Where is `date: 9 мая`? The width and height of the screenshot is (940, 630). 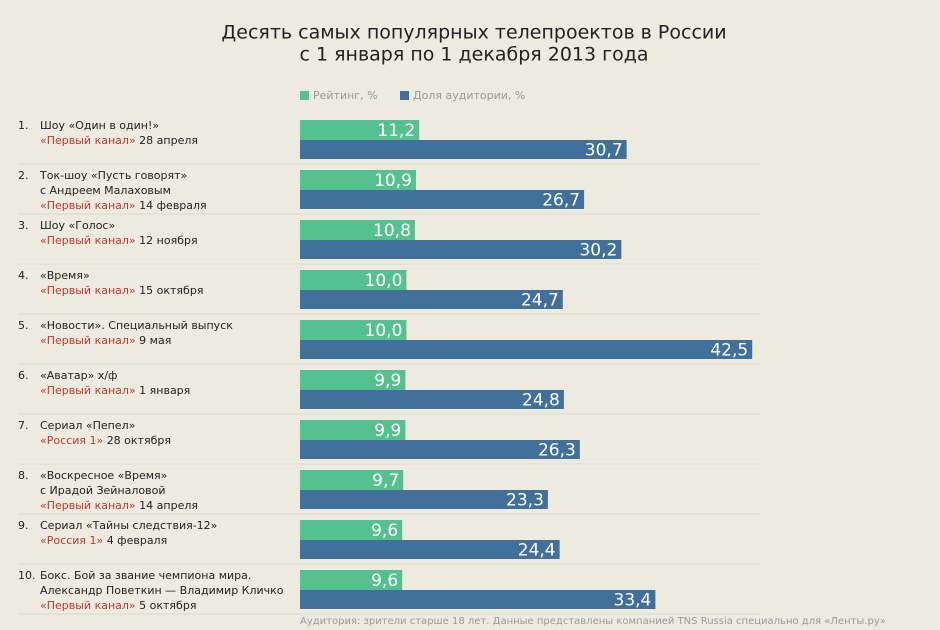 date: 9 мая is located at coordinates (155, 340).